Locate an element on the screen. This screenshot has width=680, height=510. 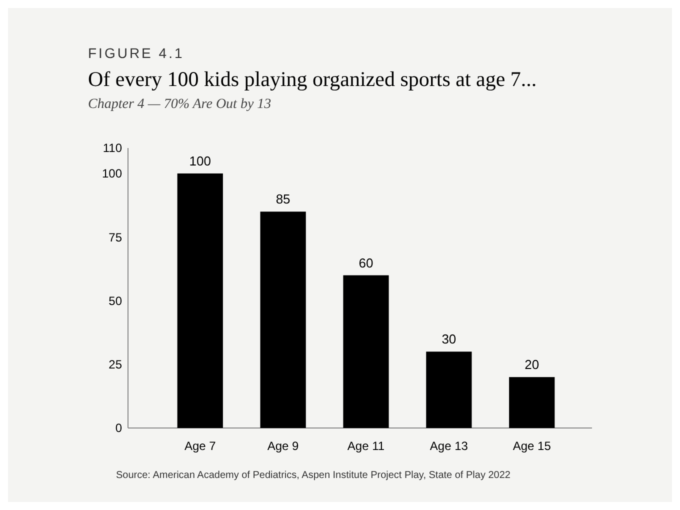
data-label: 30 is located at coordinates (449, 339).